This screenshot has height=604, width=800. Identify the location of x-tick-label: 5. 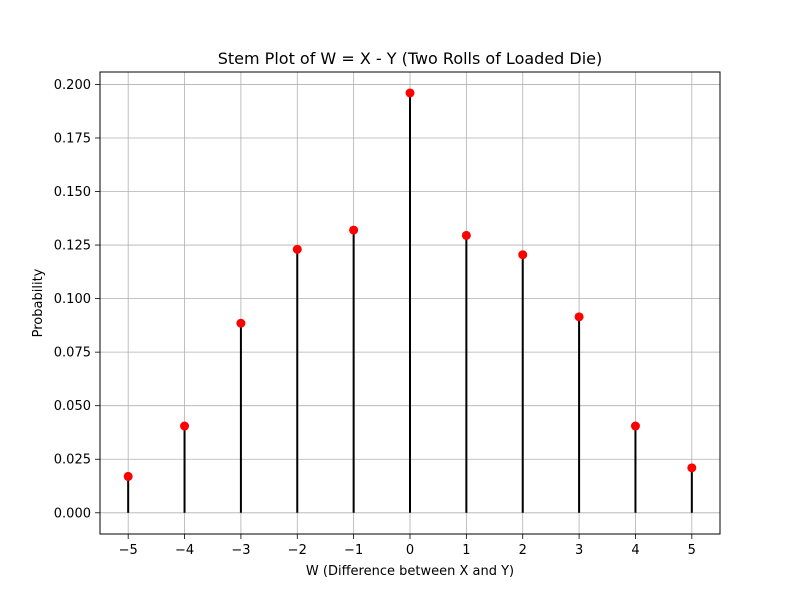
(692, 550).